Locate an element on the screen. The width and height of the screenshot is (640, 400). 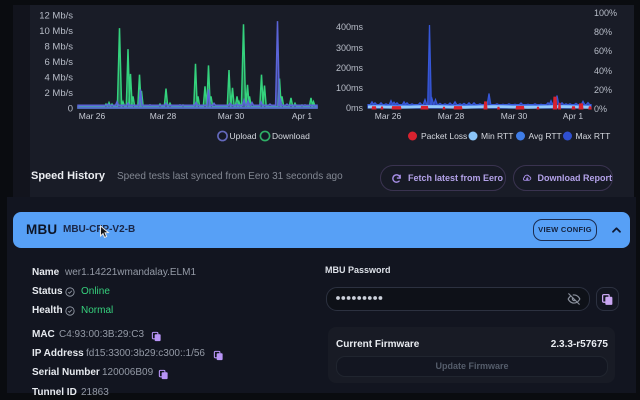
svg-text: 300ms is located at coordinates (350, 48).